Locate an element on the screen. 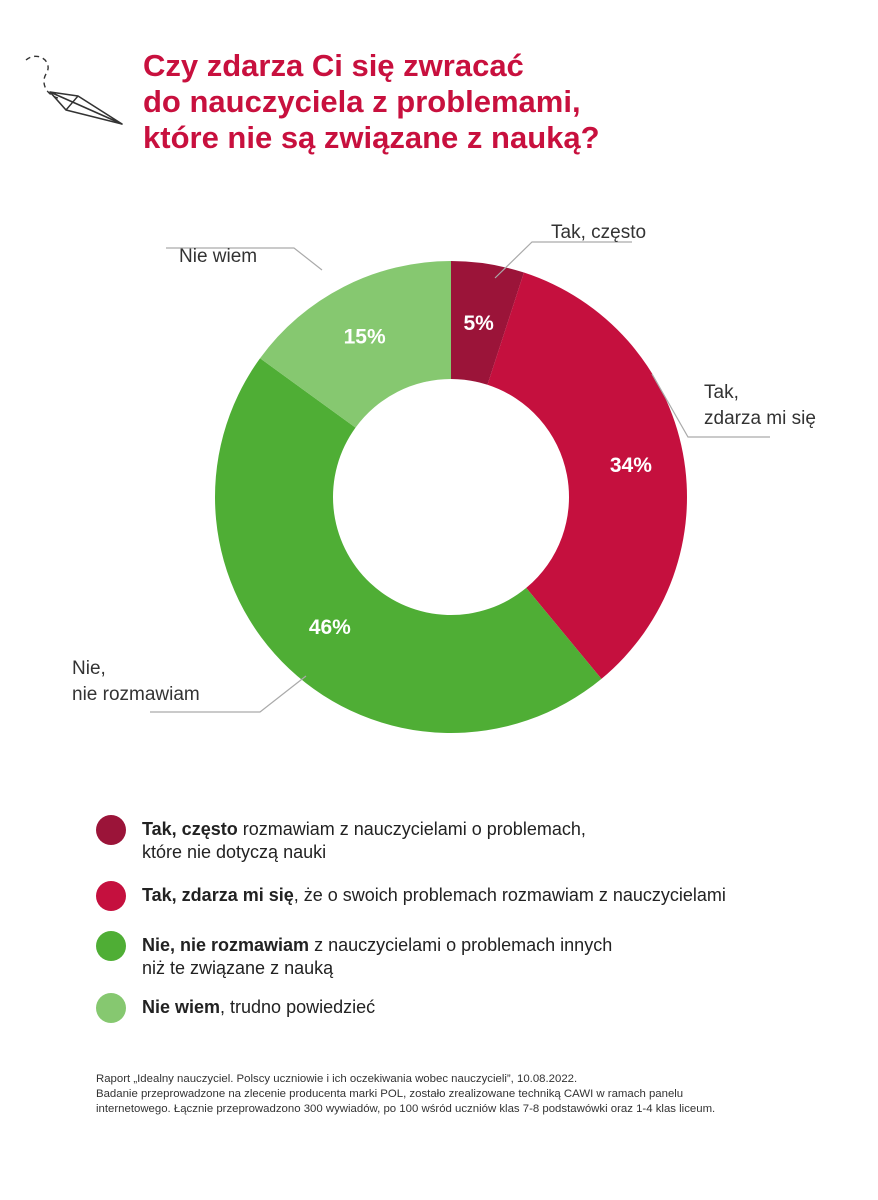  legend-bold-nie-wiem: Nie wiem is located at coordinates (181, 1007).